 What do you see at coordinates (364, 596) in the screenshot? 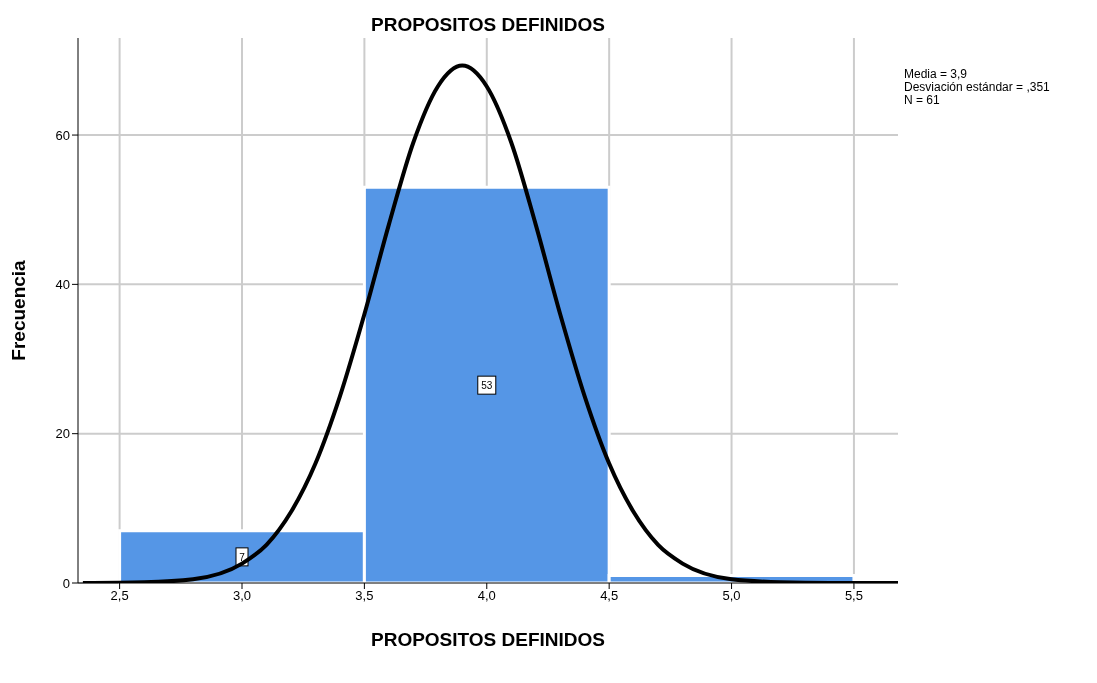
I see `x-tick-label: 3,5` at bounding box center [364, 596].